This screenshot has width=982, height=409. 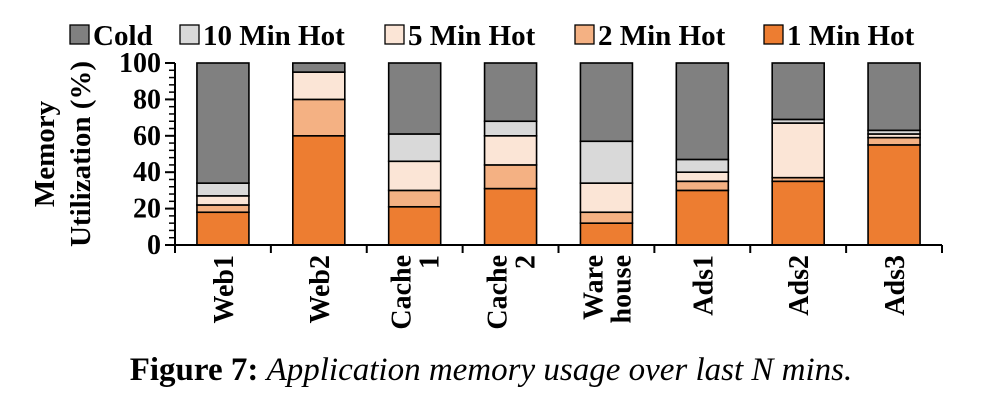 I want to click on legend-label-10-min-hot: 10 Min Hot, so click(x=274, y=36).